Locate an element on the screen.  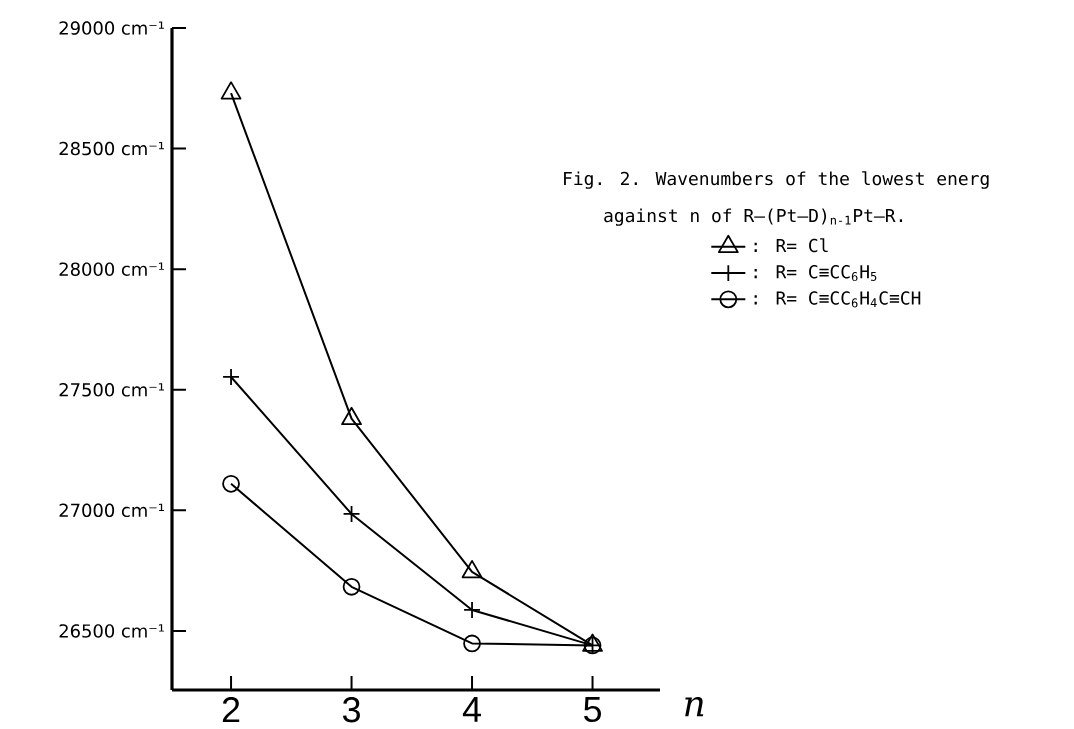
x-axis-title: n is located at coordinates (694, 707).